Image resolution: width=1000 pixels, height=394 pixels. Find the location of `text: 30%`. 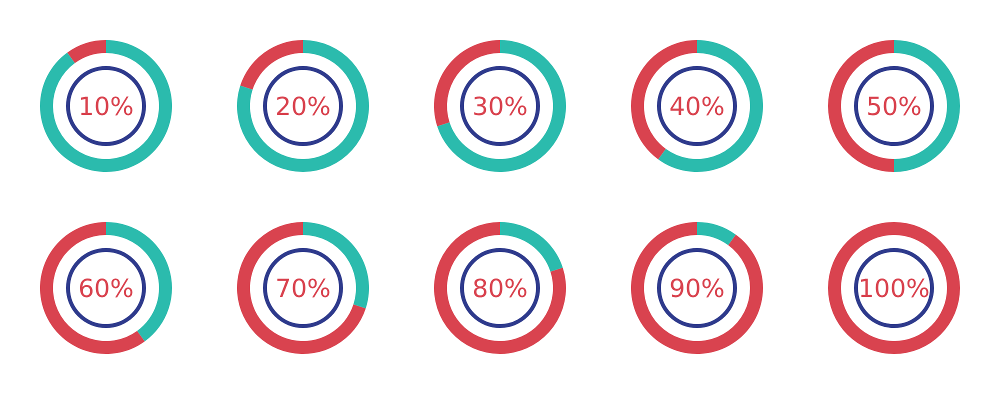

text: 30% is located at coordinates (500, 106).